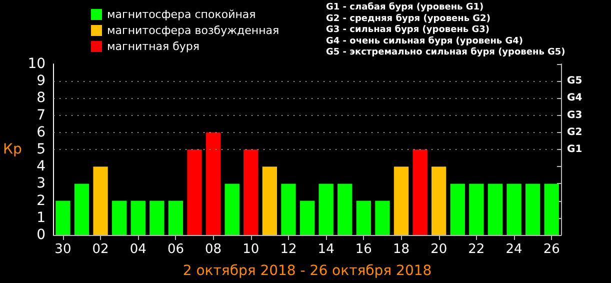  Describe the element at coordinates (181, 14) in the screenshot. I see `legend-label: магнитосфера спокойная` at that location.